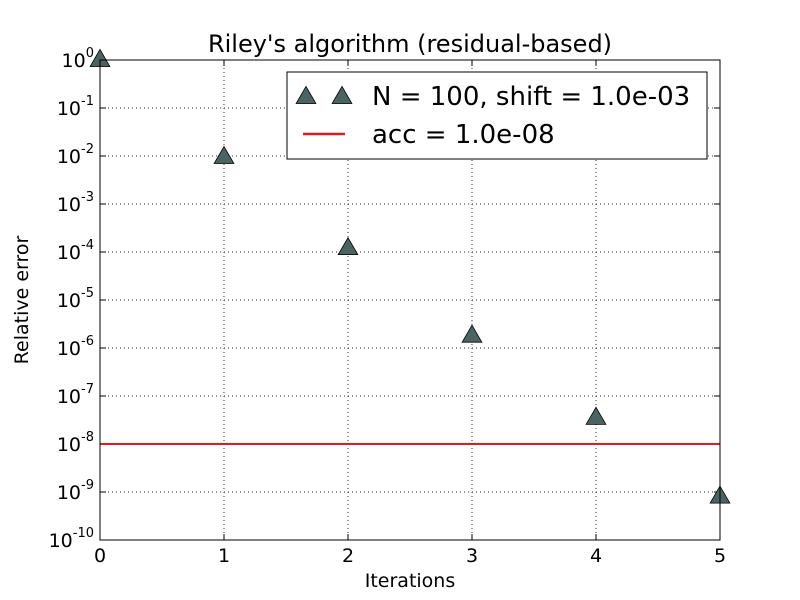  Describe the element at coordinates (596, 556) in the screenshot. I see `x-tick-label: 4` at that location.